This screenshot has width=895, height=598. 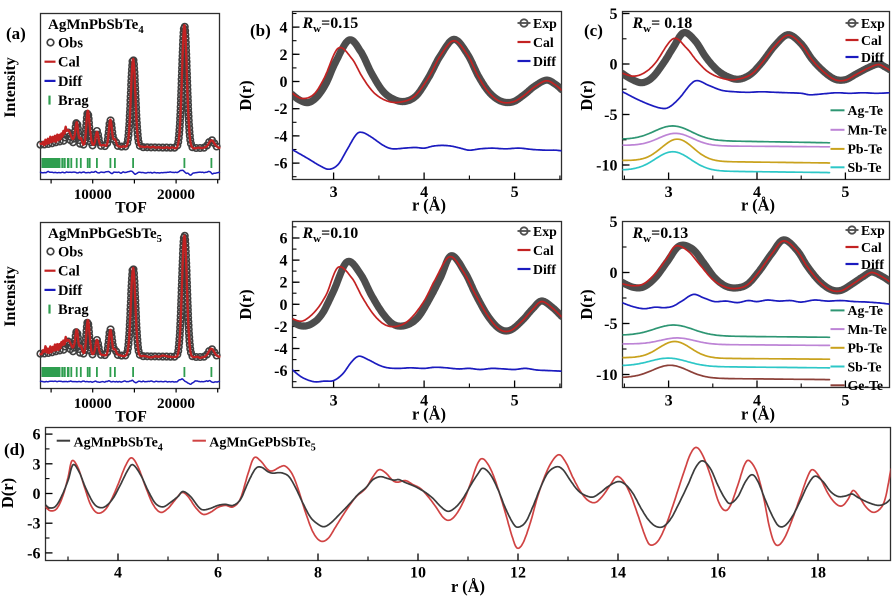 I want to click on svg-text: -3, so click(x=33, y=524).